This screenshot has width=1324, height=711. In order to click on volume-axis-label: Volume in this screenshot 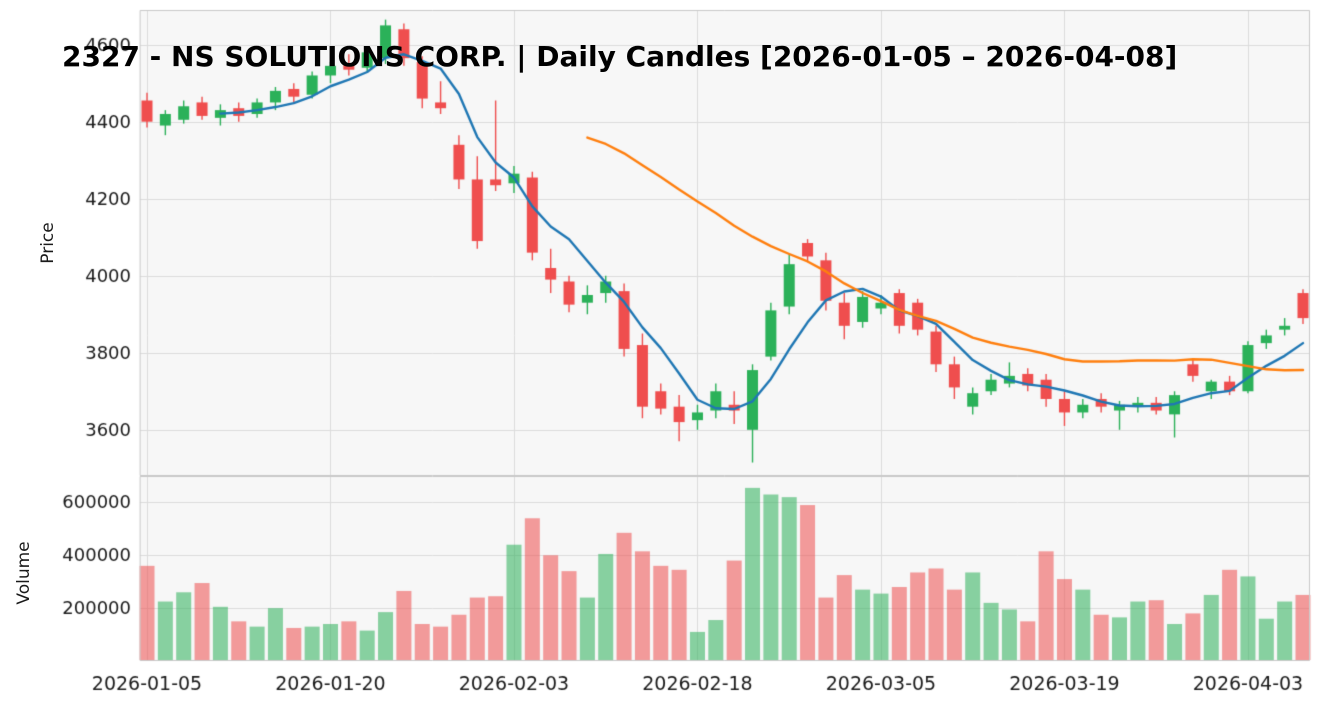, I will do `click(24, 573)`.